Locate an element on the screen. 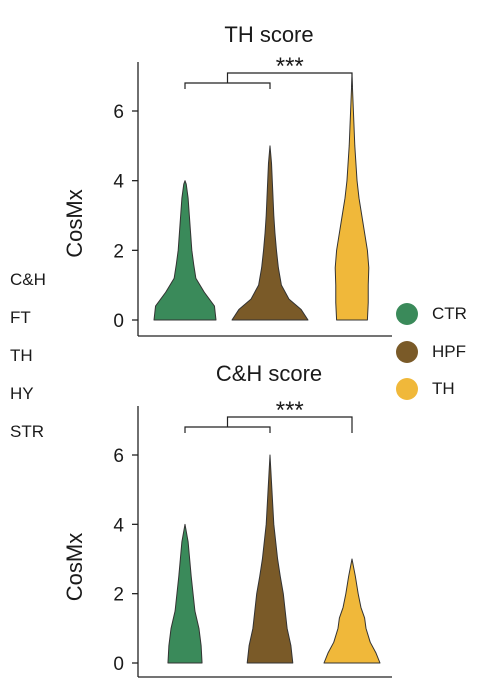 This screenshot has height=698, width=490. side-label-ch: C&H is located at coordinates (28, 279).